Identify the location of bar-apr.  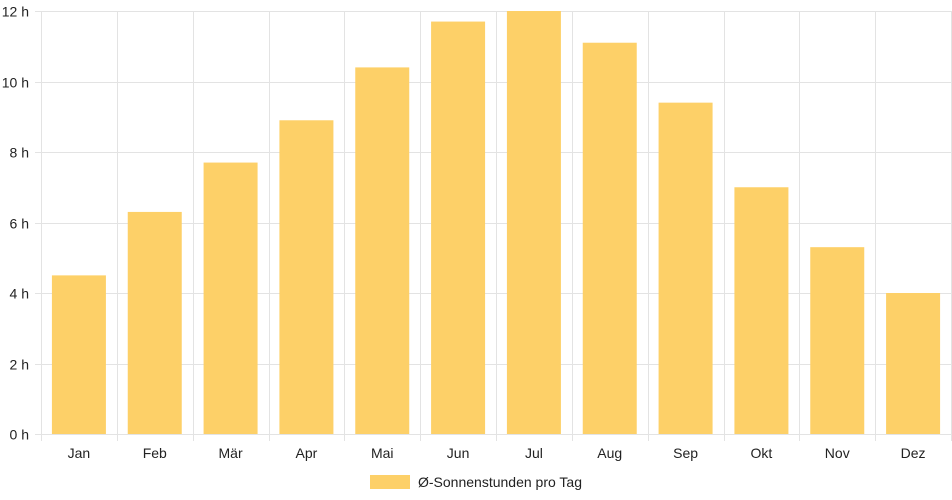
(306, 277).